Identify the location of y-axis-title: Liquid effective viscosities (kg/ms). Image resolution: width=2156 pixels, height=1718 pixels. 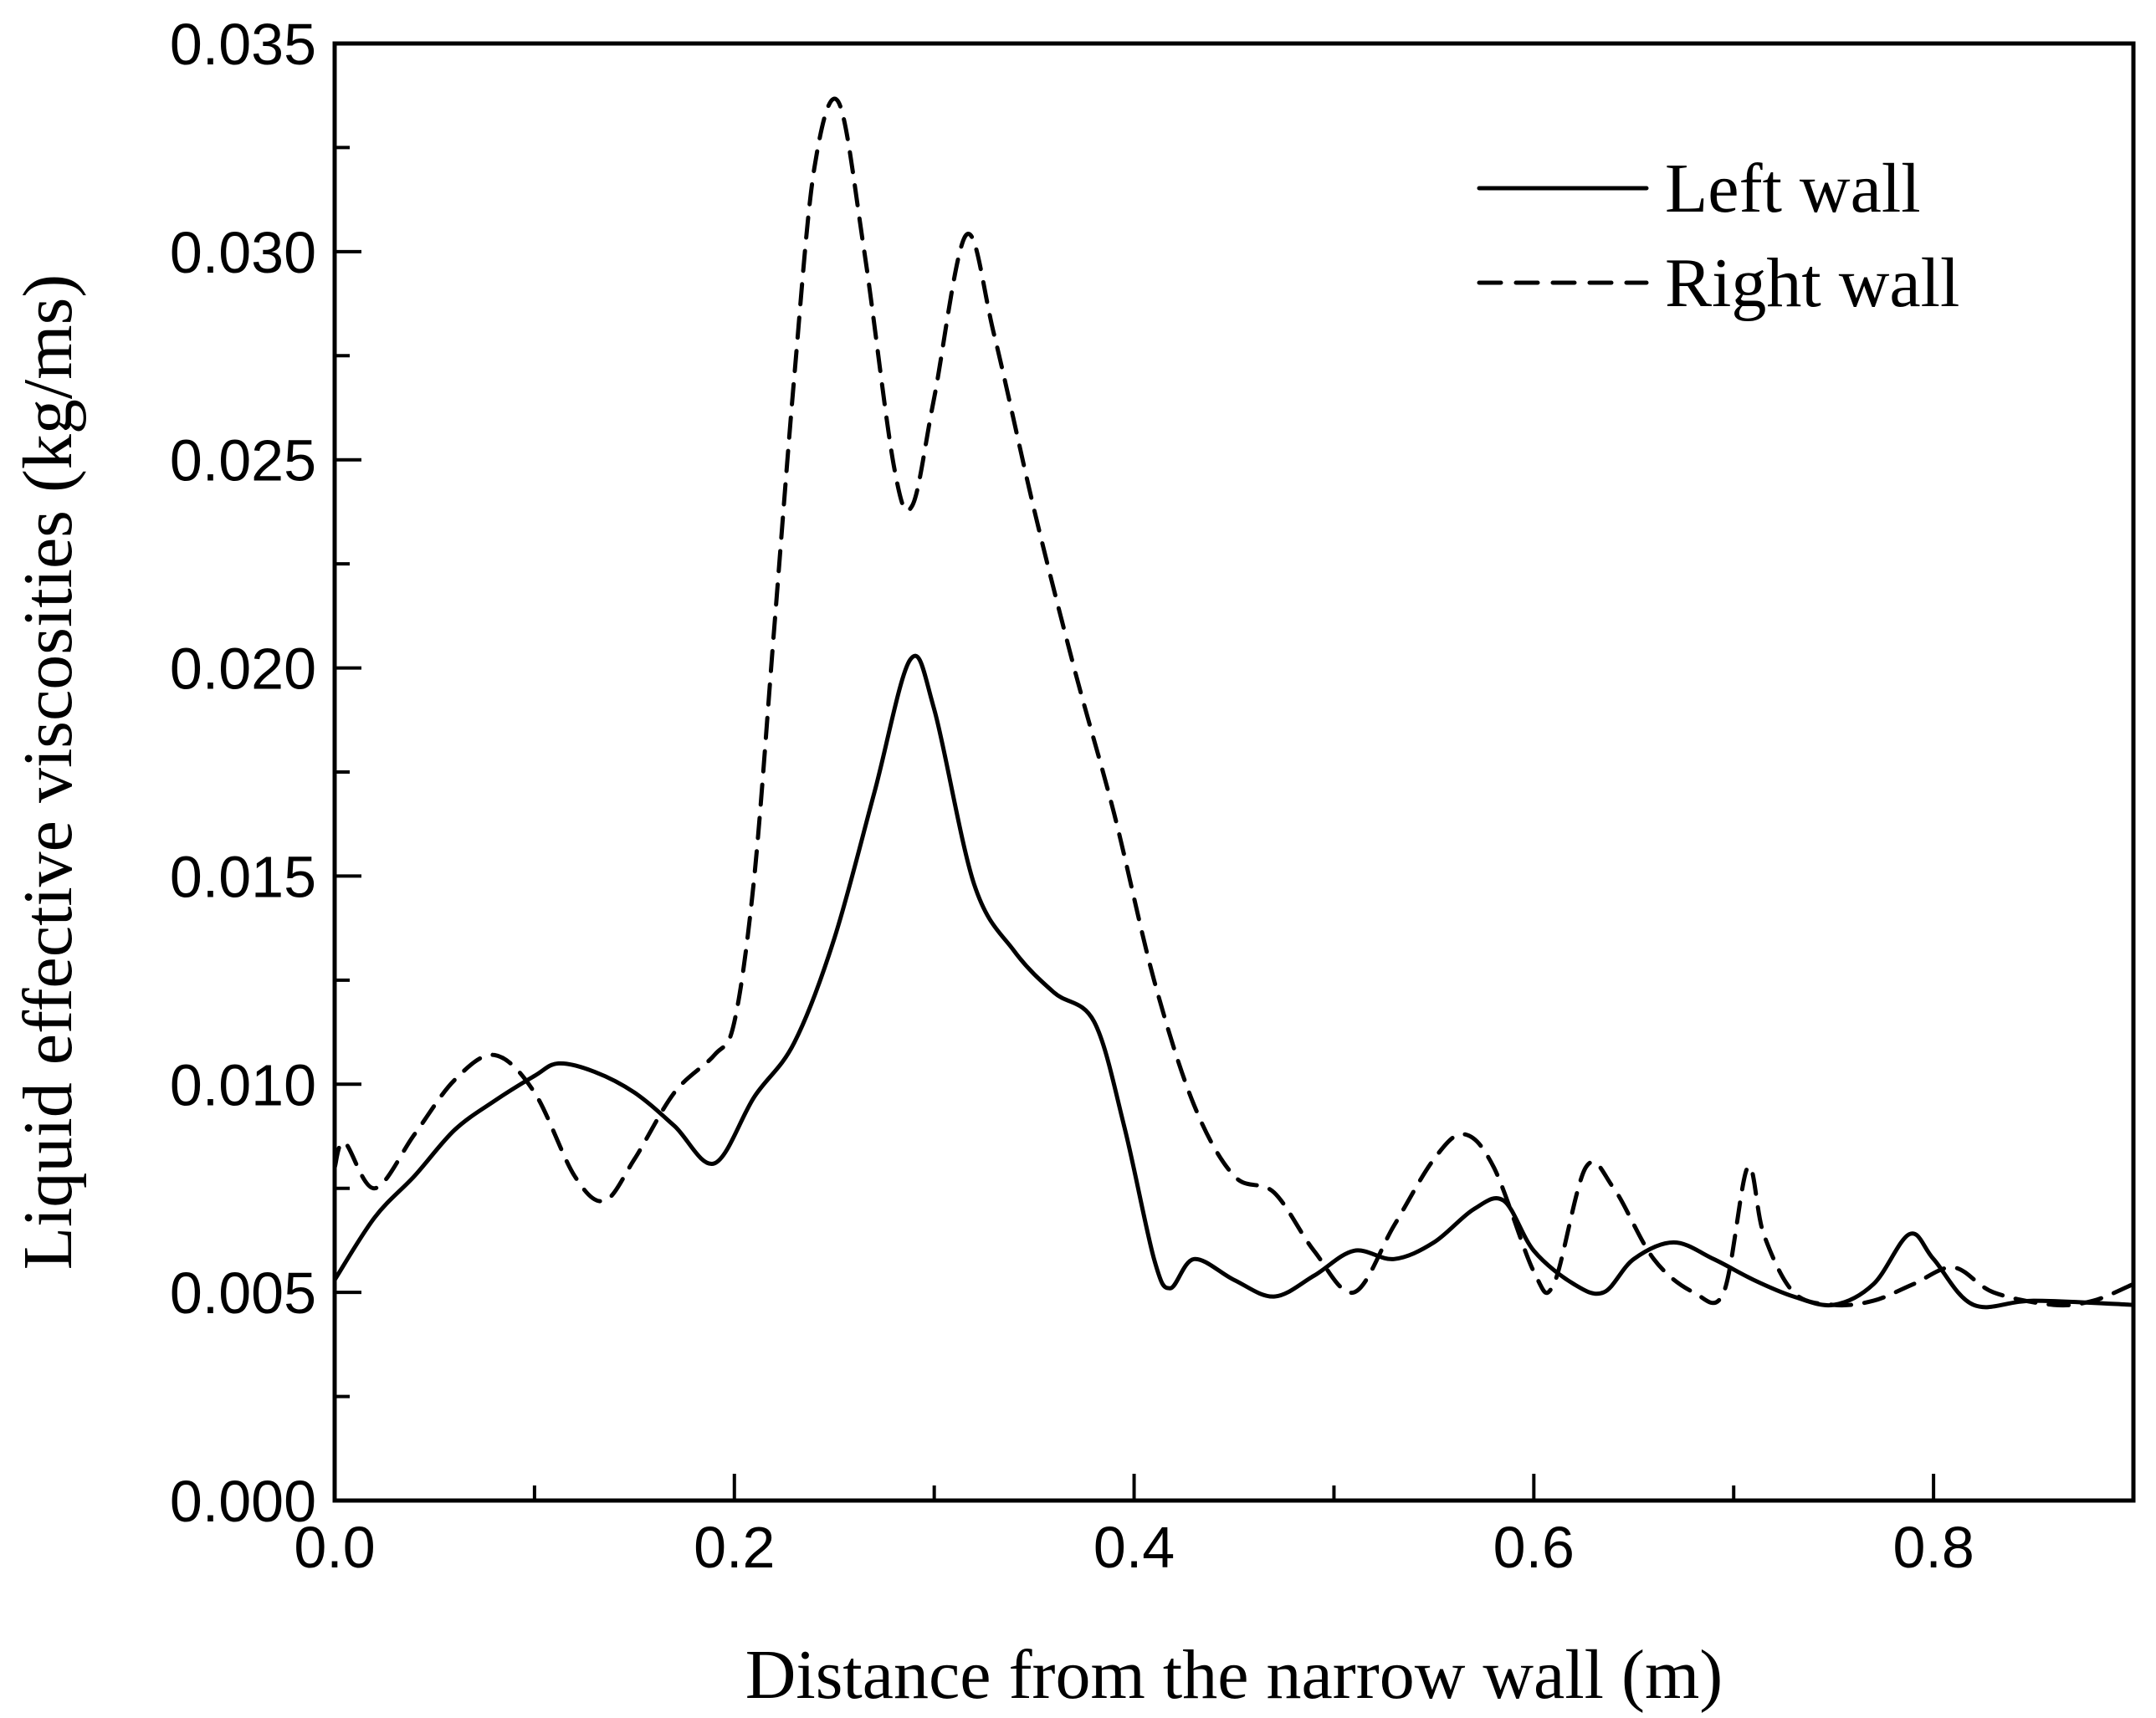
(48, 772).